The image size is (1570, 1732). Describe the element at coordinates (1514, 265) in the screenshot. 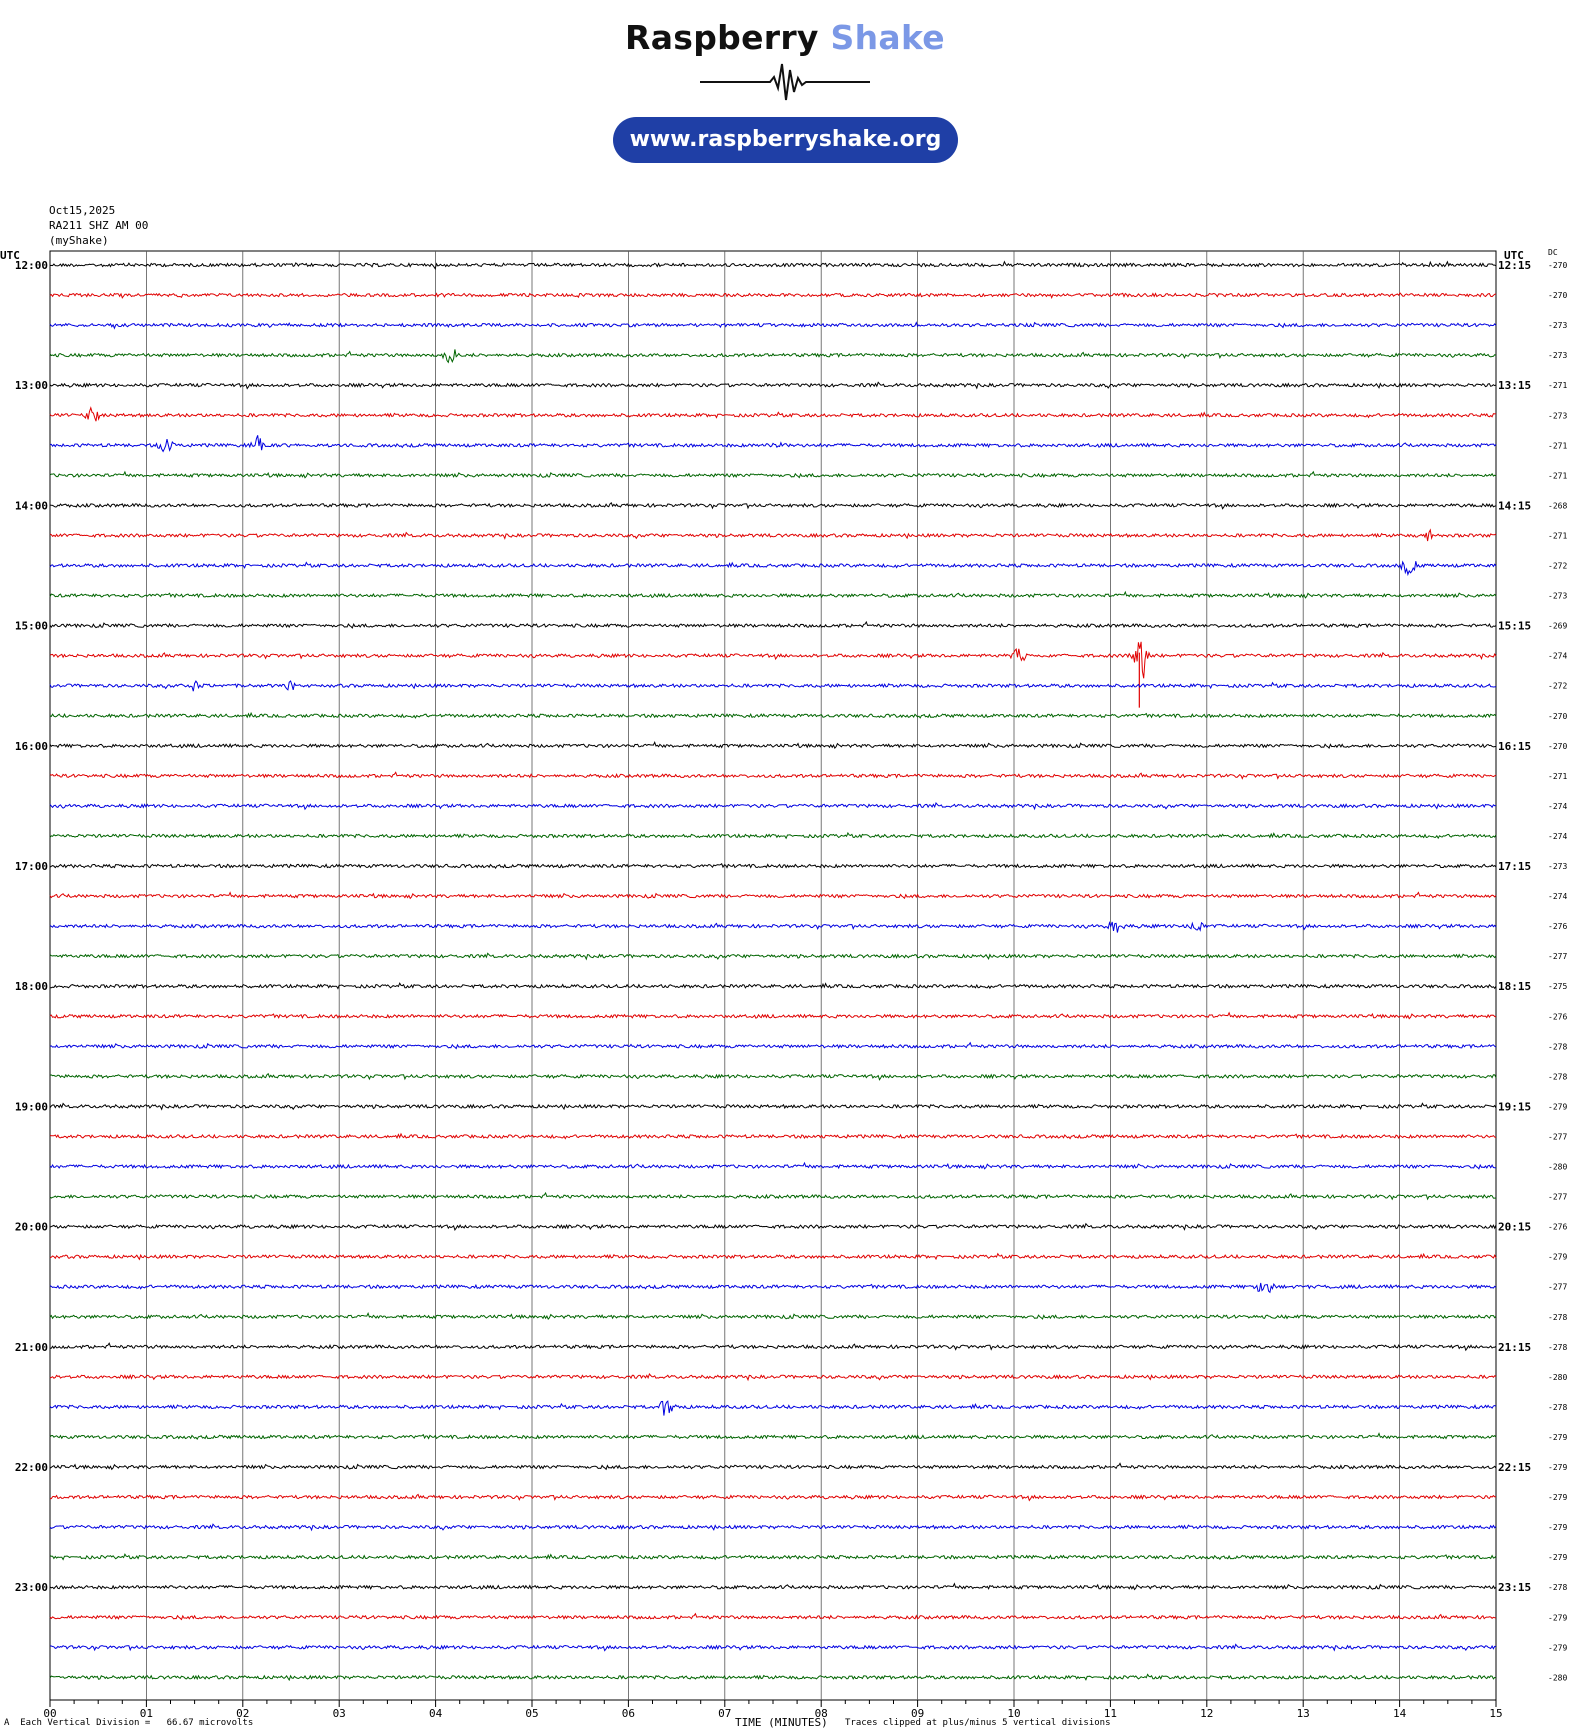

I see `hour-label-right: 12:15` at that location.